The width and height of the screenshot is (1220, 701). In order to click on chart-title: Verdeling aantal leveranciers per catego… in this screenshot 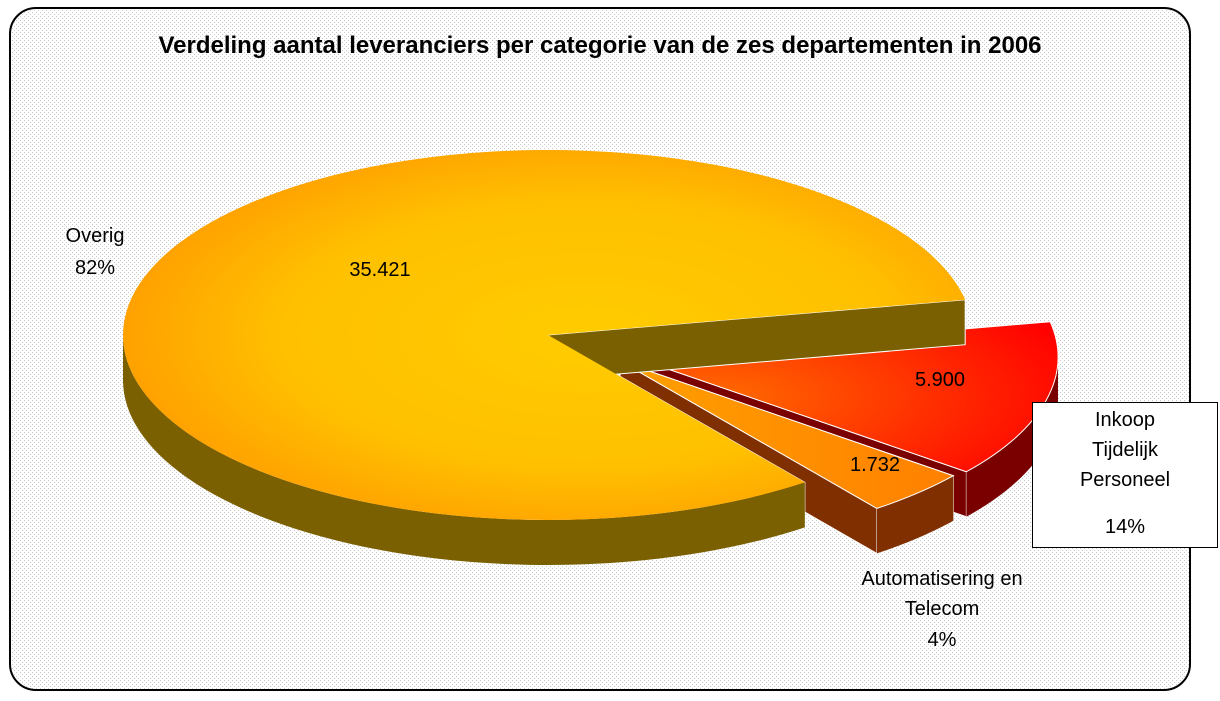, I will do `click(600, 45)`.